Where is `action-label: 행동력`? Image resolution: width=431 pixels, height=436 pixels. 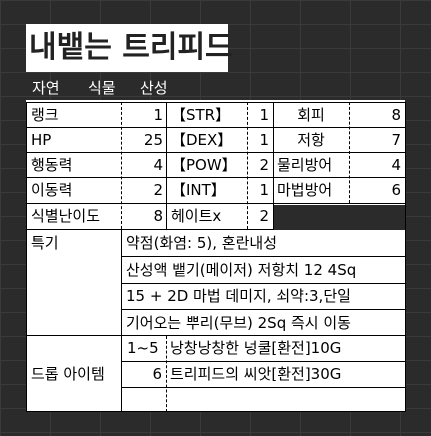 action-label: 행동력 is located at coordinates (74, 165).